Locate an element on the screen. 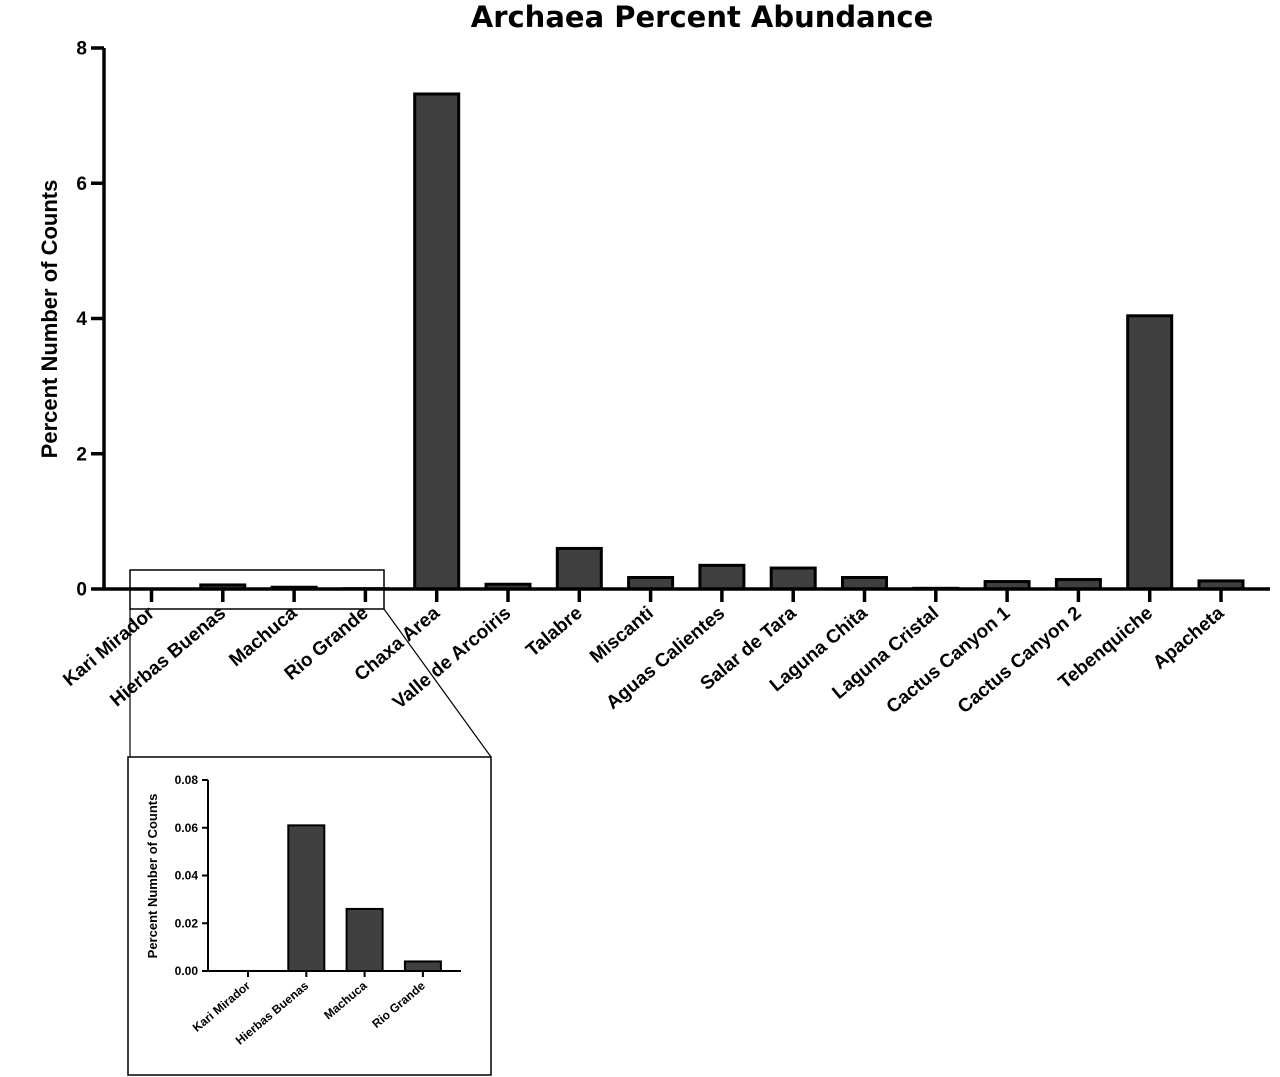 This screenshot has height=1077, width=1280. inset-y-ticks: 0.00 0.02 0.04 0.06 0.08 is located at coordinates (191, 875).